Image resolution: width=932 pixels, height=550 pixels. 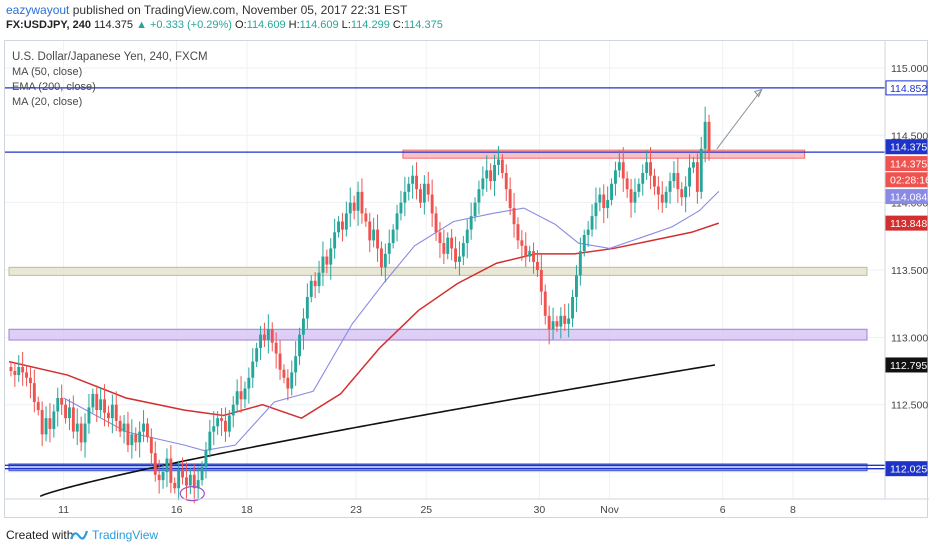 I want to click on zone-pink, so click(x=604, y=154).